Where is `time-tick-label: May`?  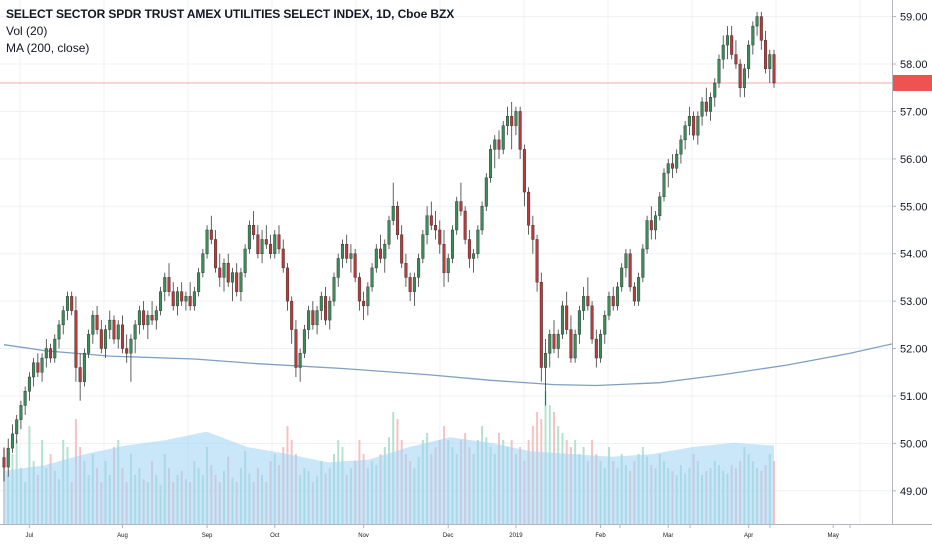 time-tick-label: May is located at coordinates (833, 536).